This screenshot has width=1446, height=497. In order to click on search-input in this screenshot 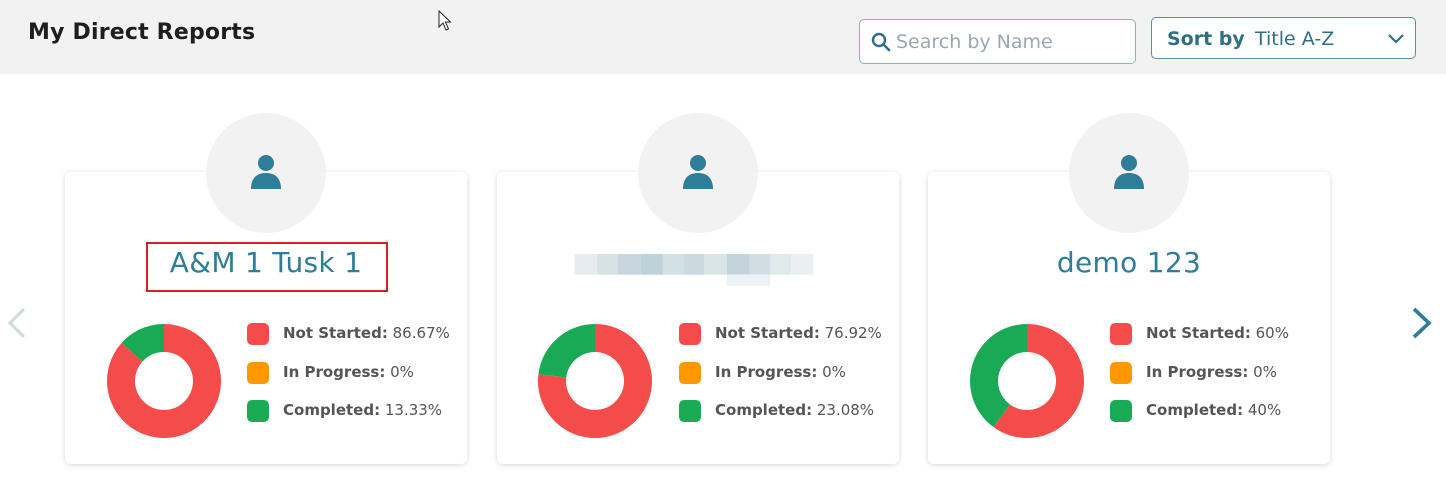, I will do `click(1011, 42)`.